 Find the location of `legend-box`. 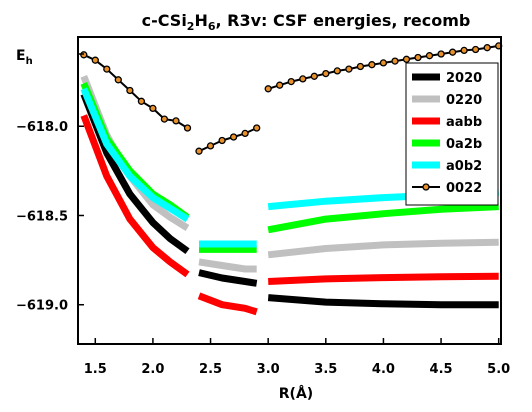

legend-box is located at coordinates (452, 134).